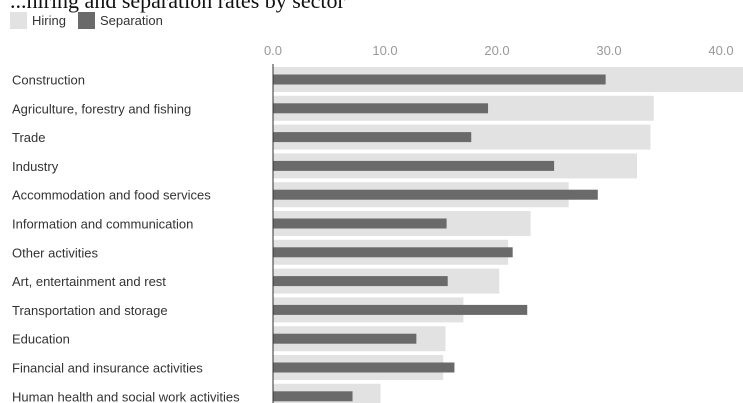  What do you see at coordinates (89, 281) in the screenshot?
I see `category-label-art-entertainment-and-rest: Art, entertainment and rest` at bounding box center [89, 281].